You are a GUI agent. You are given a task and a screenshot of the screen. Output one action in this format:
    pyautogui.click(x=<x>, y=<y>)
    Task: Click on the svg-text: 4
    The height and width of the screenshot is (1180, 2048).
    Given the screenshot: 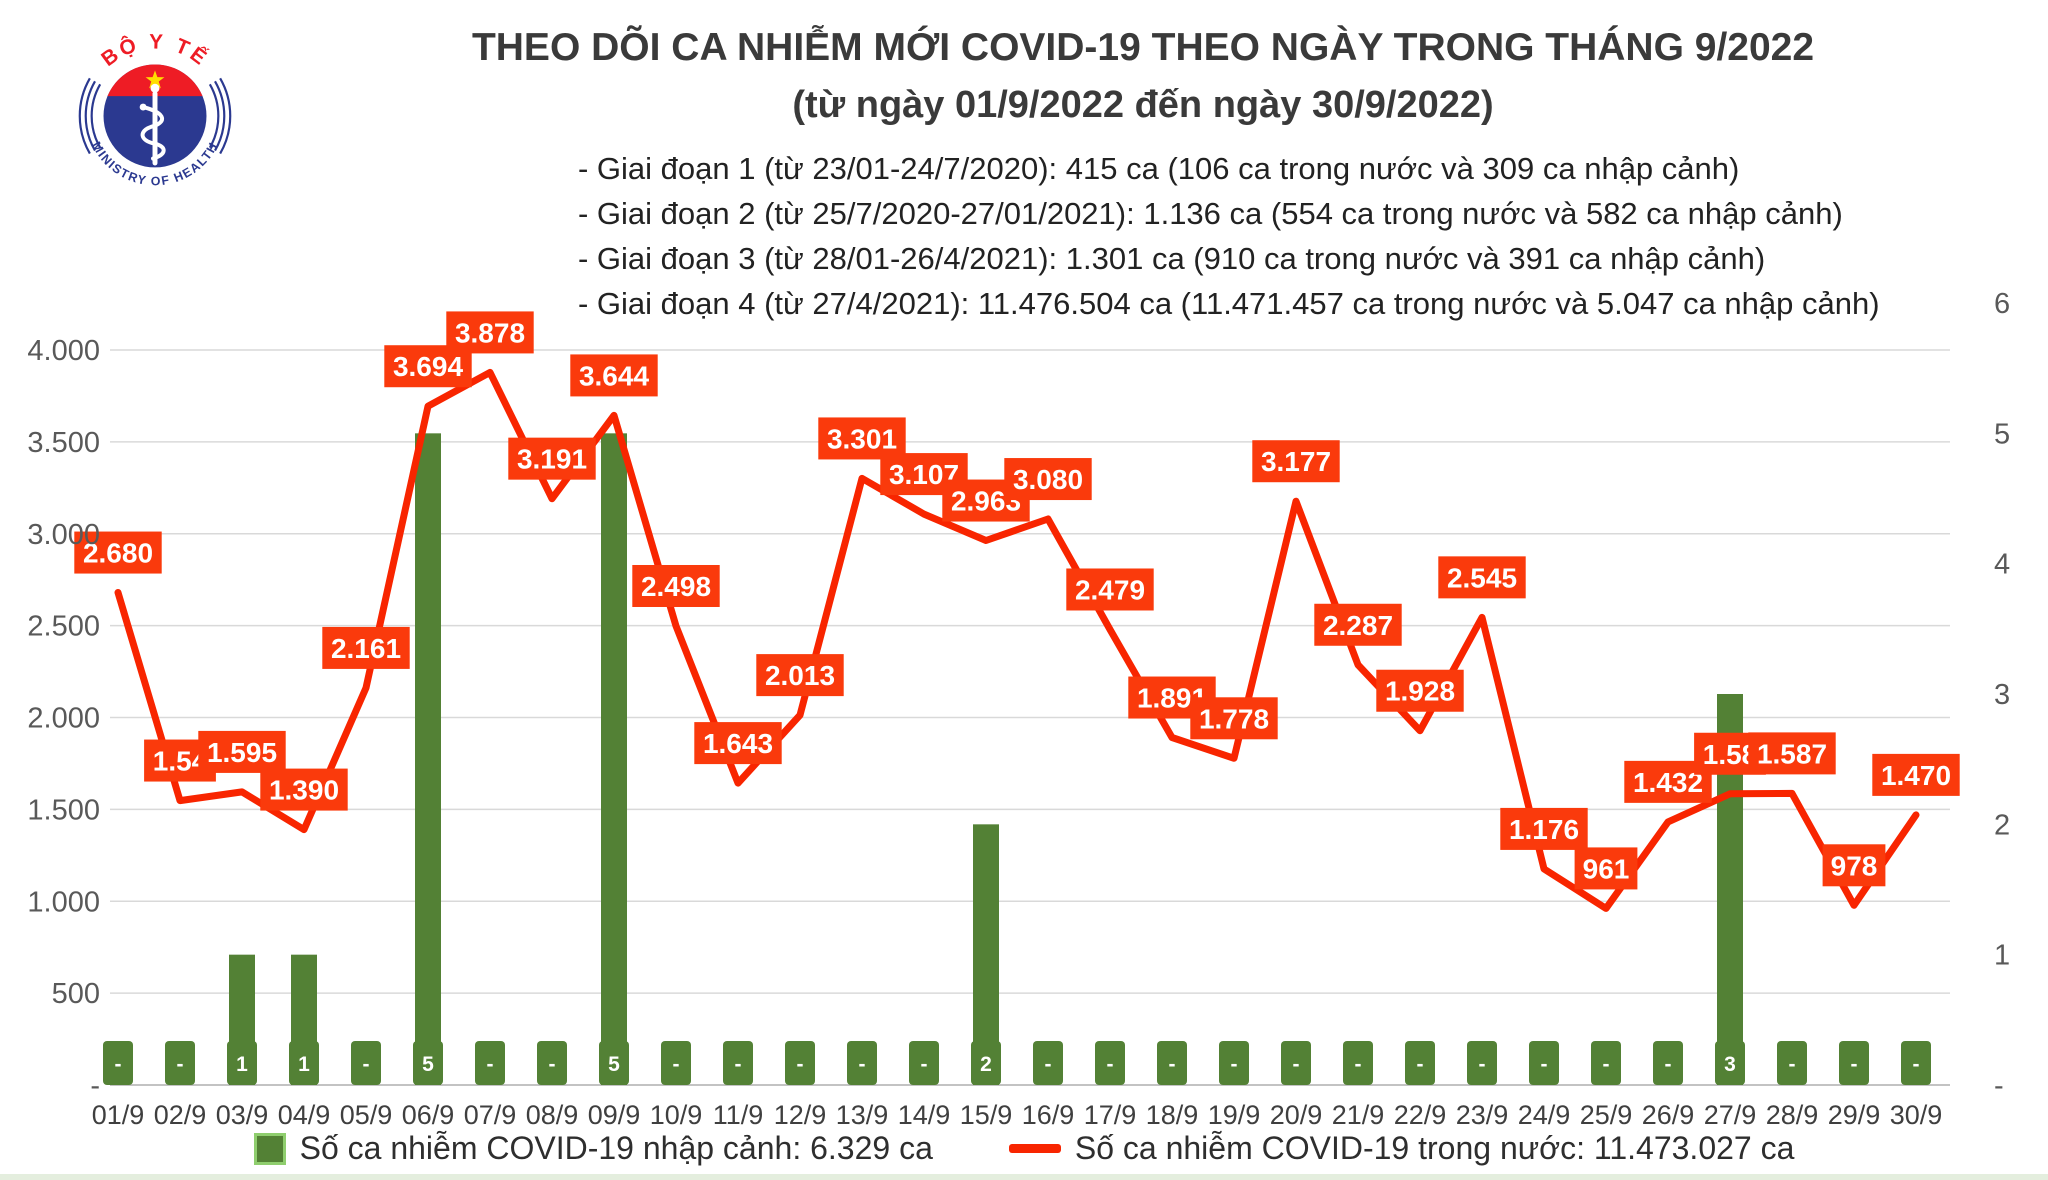 What is the action you would take?
    pyautogui.click(x=2002, y=565)
    